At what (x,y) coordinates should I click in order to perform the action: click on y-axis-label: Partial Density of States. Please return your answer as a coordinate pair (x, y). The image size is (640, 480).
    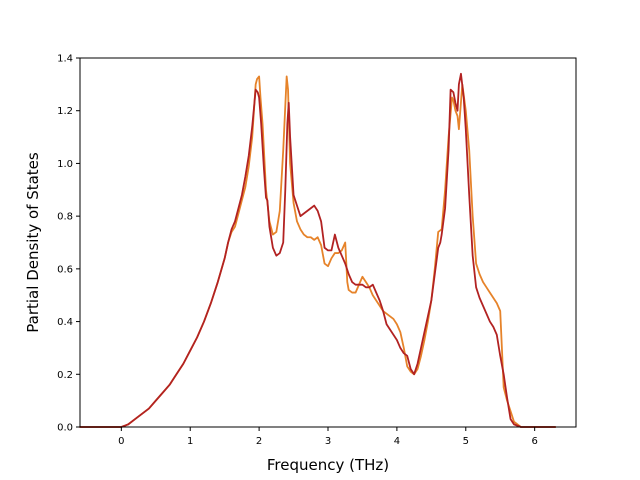
    Looking at the image, I should click on (33, 242).